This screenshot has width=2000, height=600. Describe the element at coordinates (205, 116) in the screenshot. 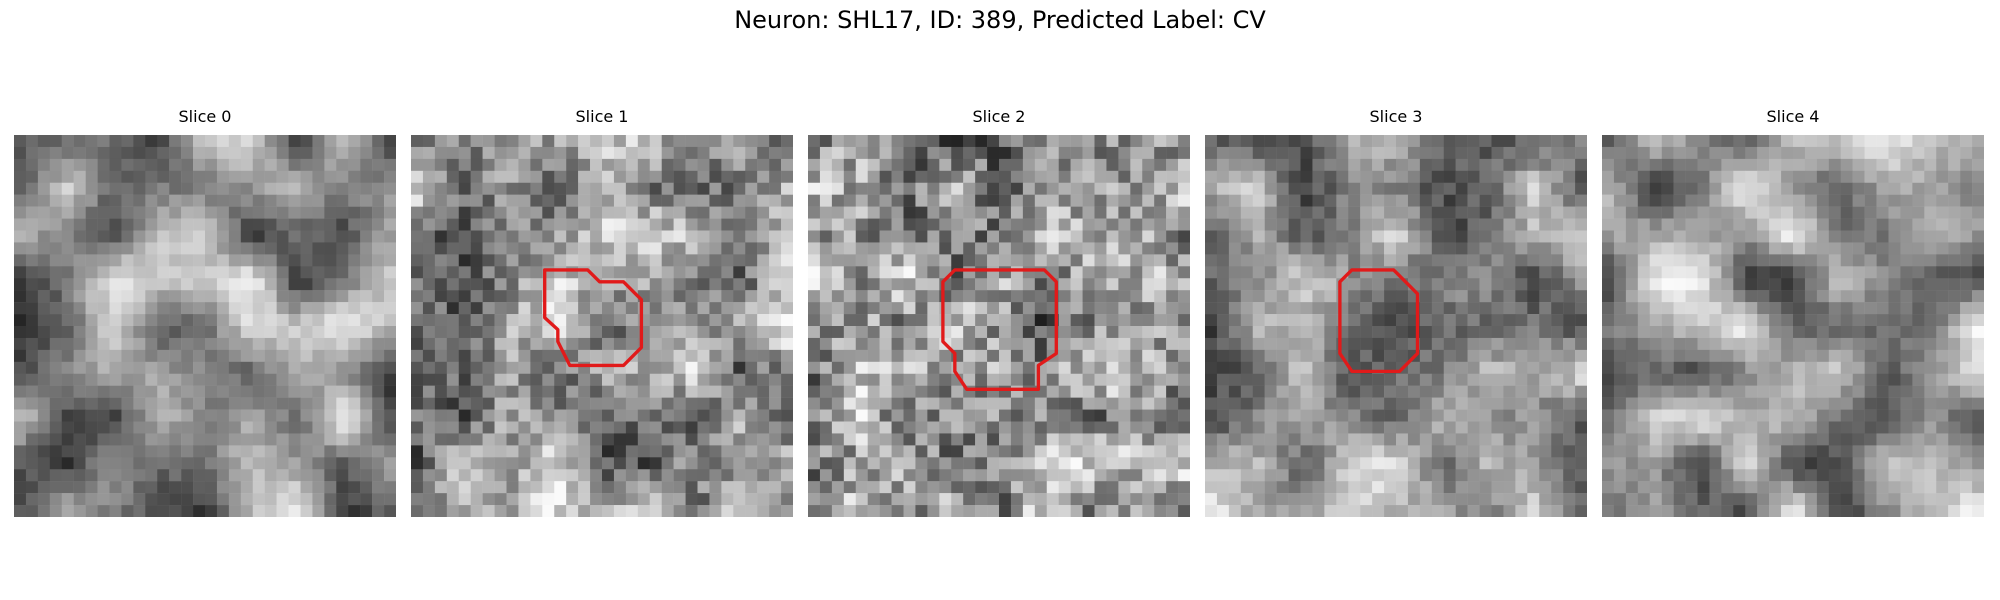

I see `panel-title: Slice 0` at that location.